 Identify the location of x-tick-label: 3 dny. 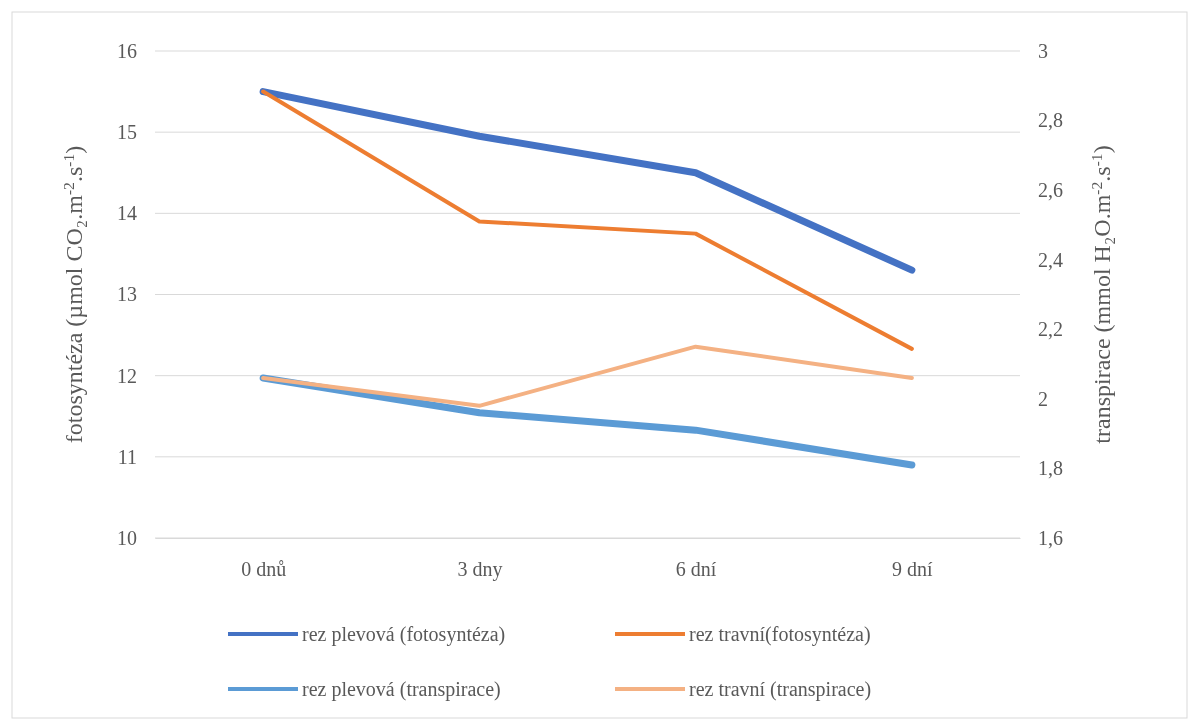
(480, 570).